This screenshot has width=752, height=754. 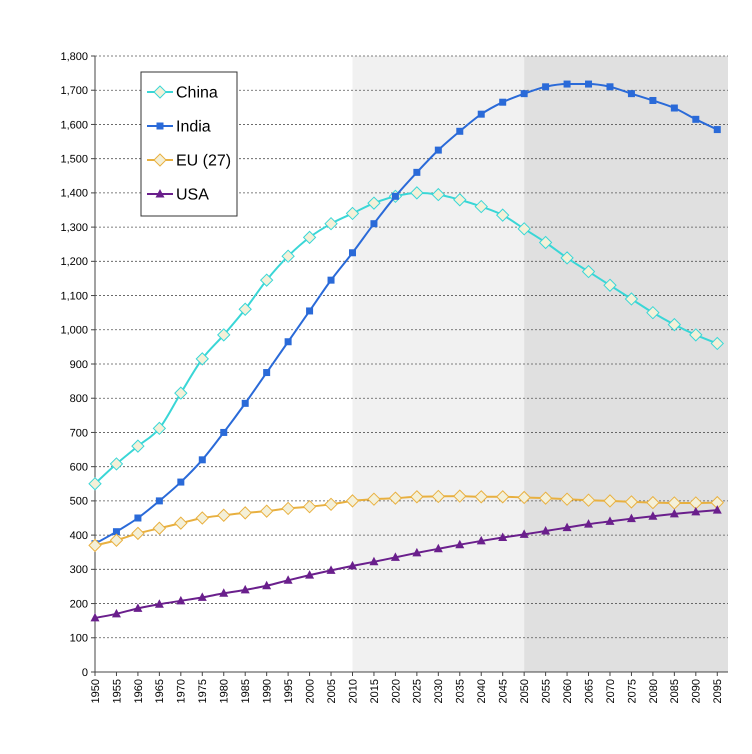 I want to click on y-tick-label: 1,300, so click(x=74, y=228).